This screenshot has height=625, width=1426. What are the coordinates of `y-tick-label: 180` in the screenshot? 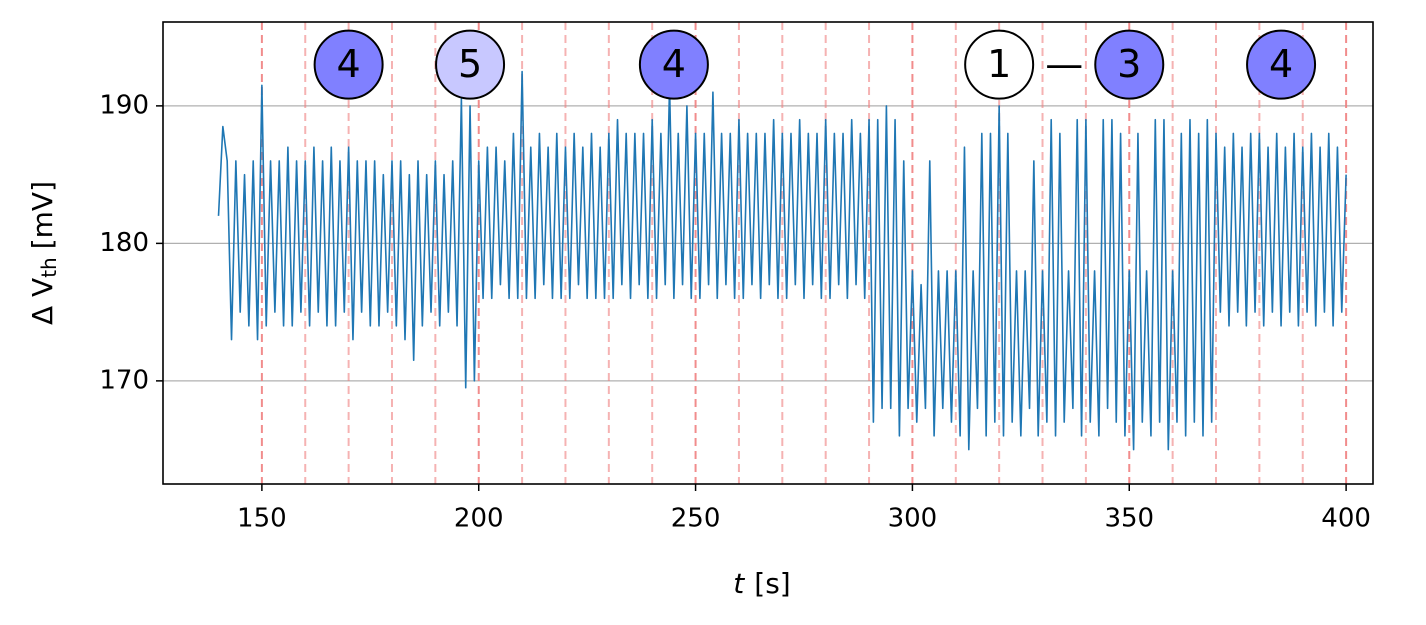 It's located at (124, 243).